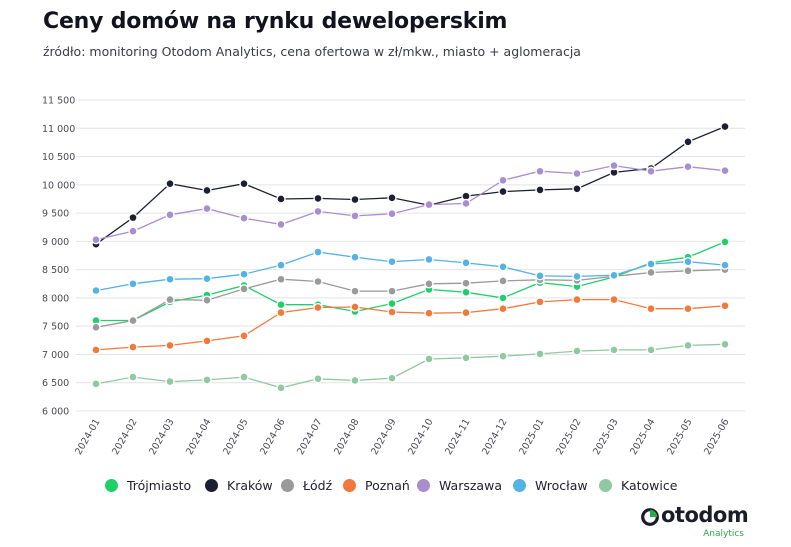 Image resolution: width=791 pixels, height=547 pixels. I want to click on data-point-trójmiasto, so click(392, 303).